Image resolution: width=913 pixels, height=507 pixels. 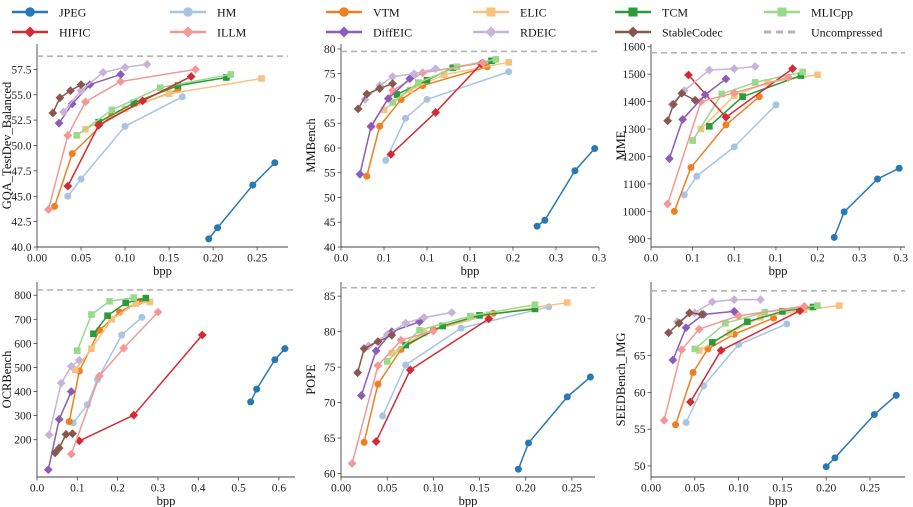 What do you see at coordinates (510, 13) in the screenshot?
I see `legend-entry-elic: ELIC` at bounding box center [510, 13].